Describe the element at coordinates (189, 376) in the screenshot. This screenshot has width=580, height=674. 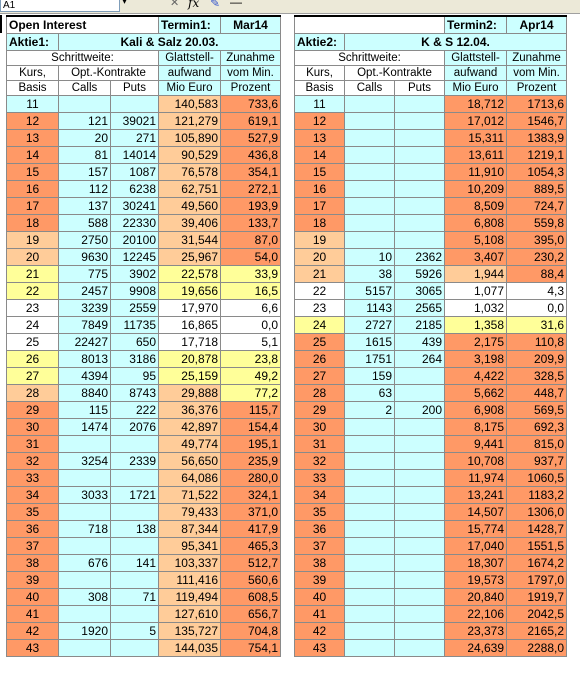
I see `left-glattstell-cell: 25,159` at that location.